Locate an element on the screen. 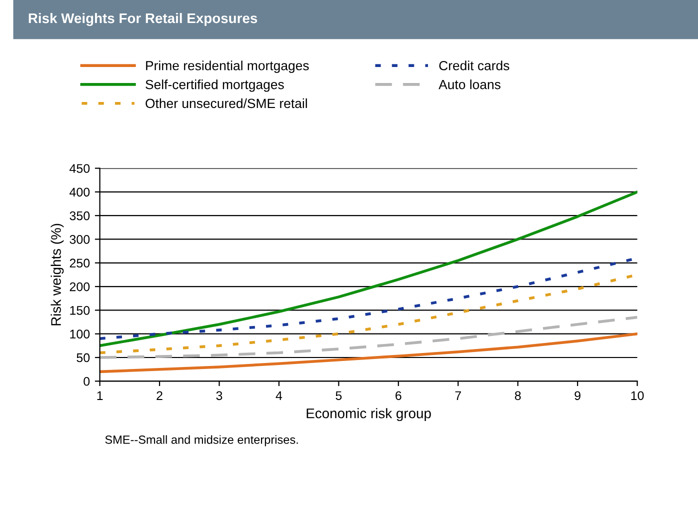 The height and width of the screenshot is (513, 698). x-tick-label: 4 is located at coordinates (279, 395).